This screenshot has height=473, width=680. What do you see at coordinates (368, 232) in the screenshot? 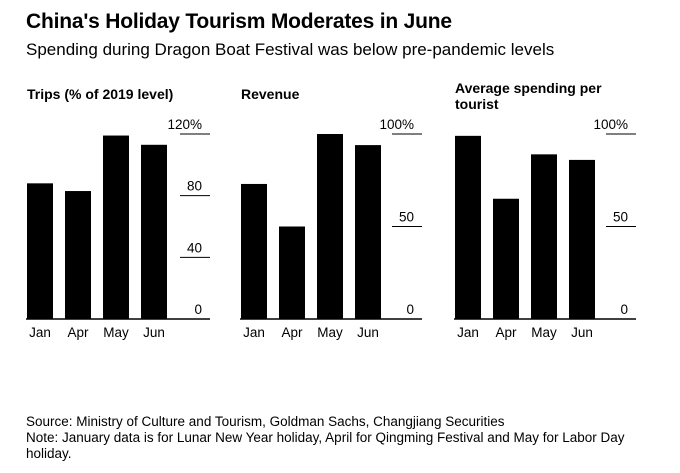
I see `bar-revenue-jun` at bounding box center [368, 232].